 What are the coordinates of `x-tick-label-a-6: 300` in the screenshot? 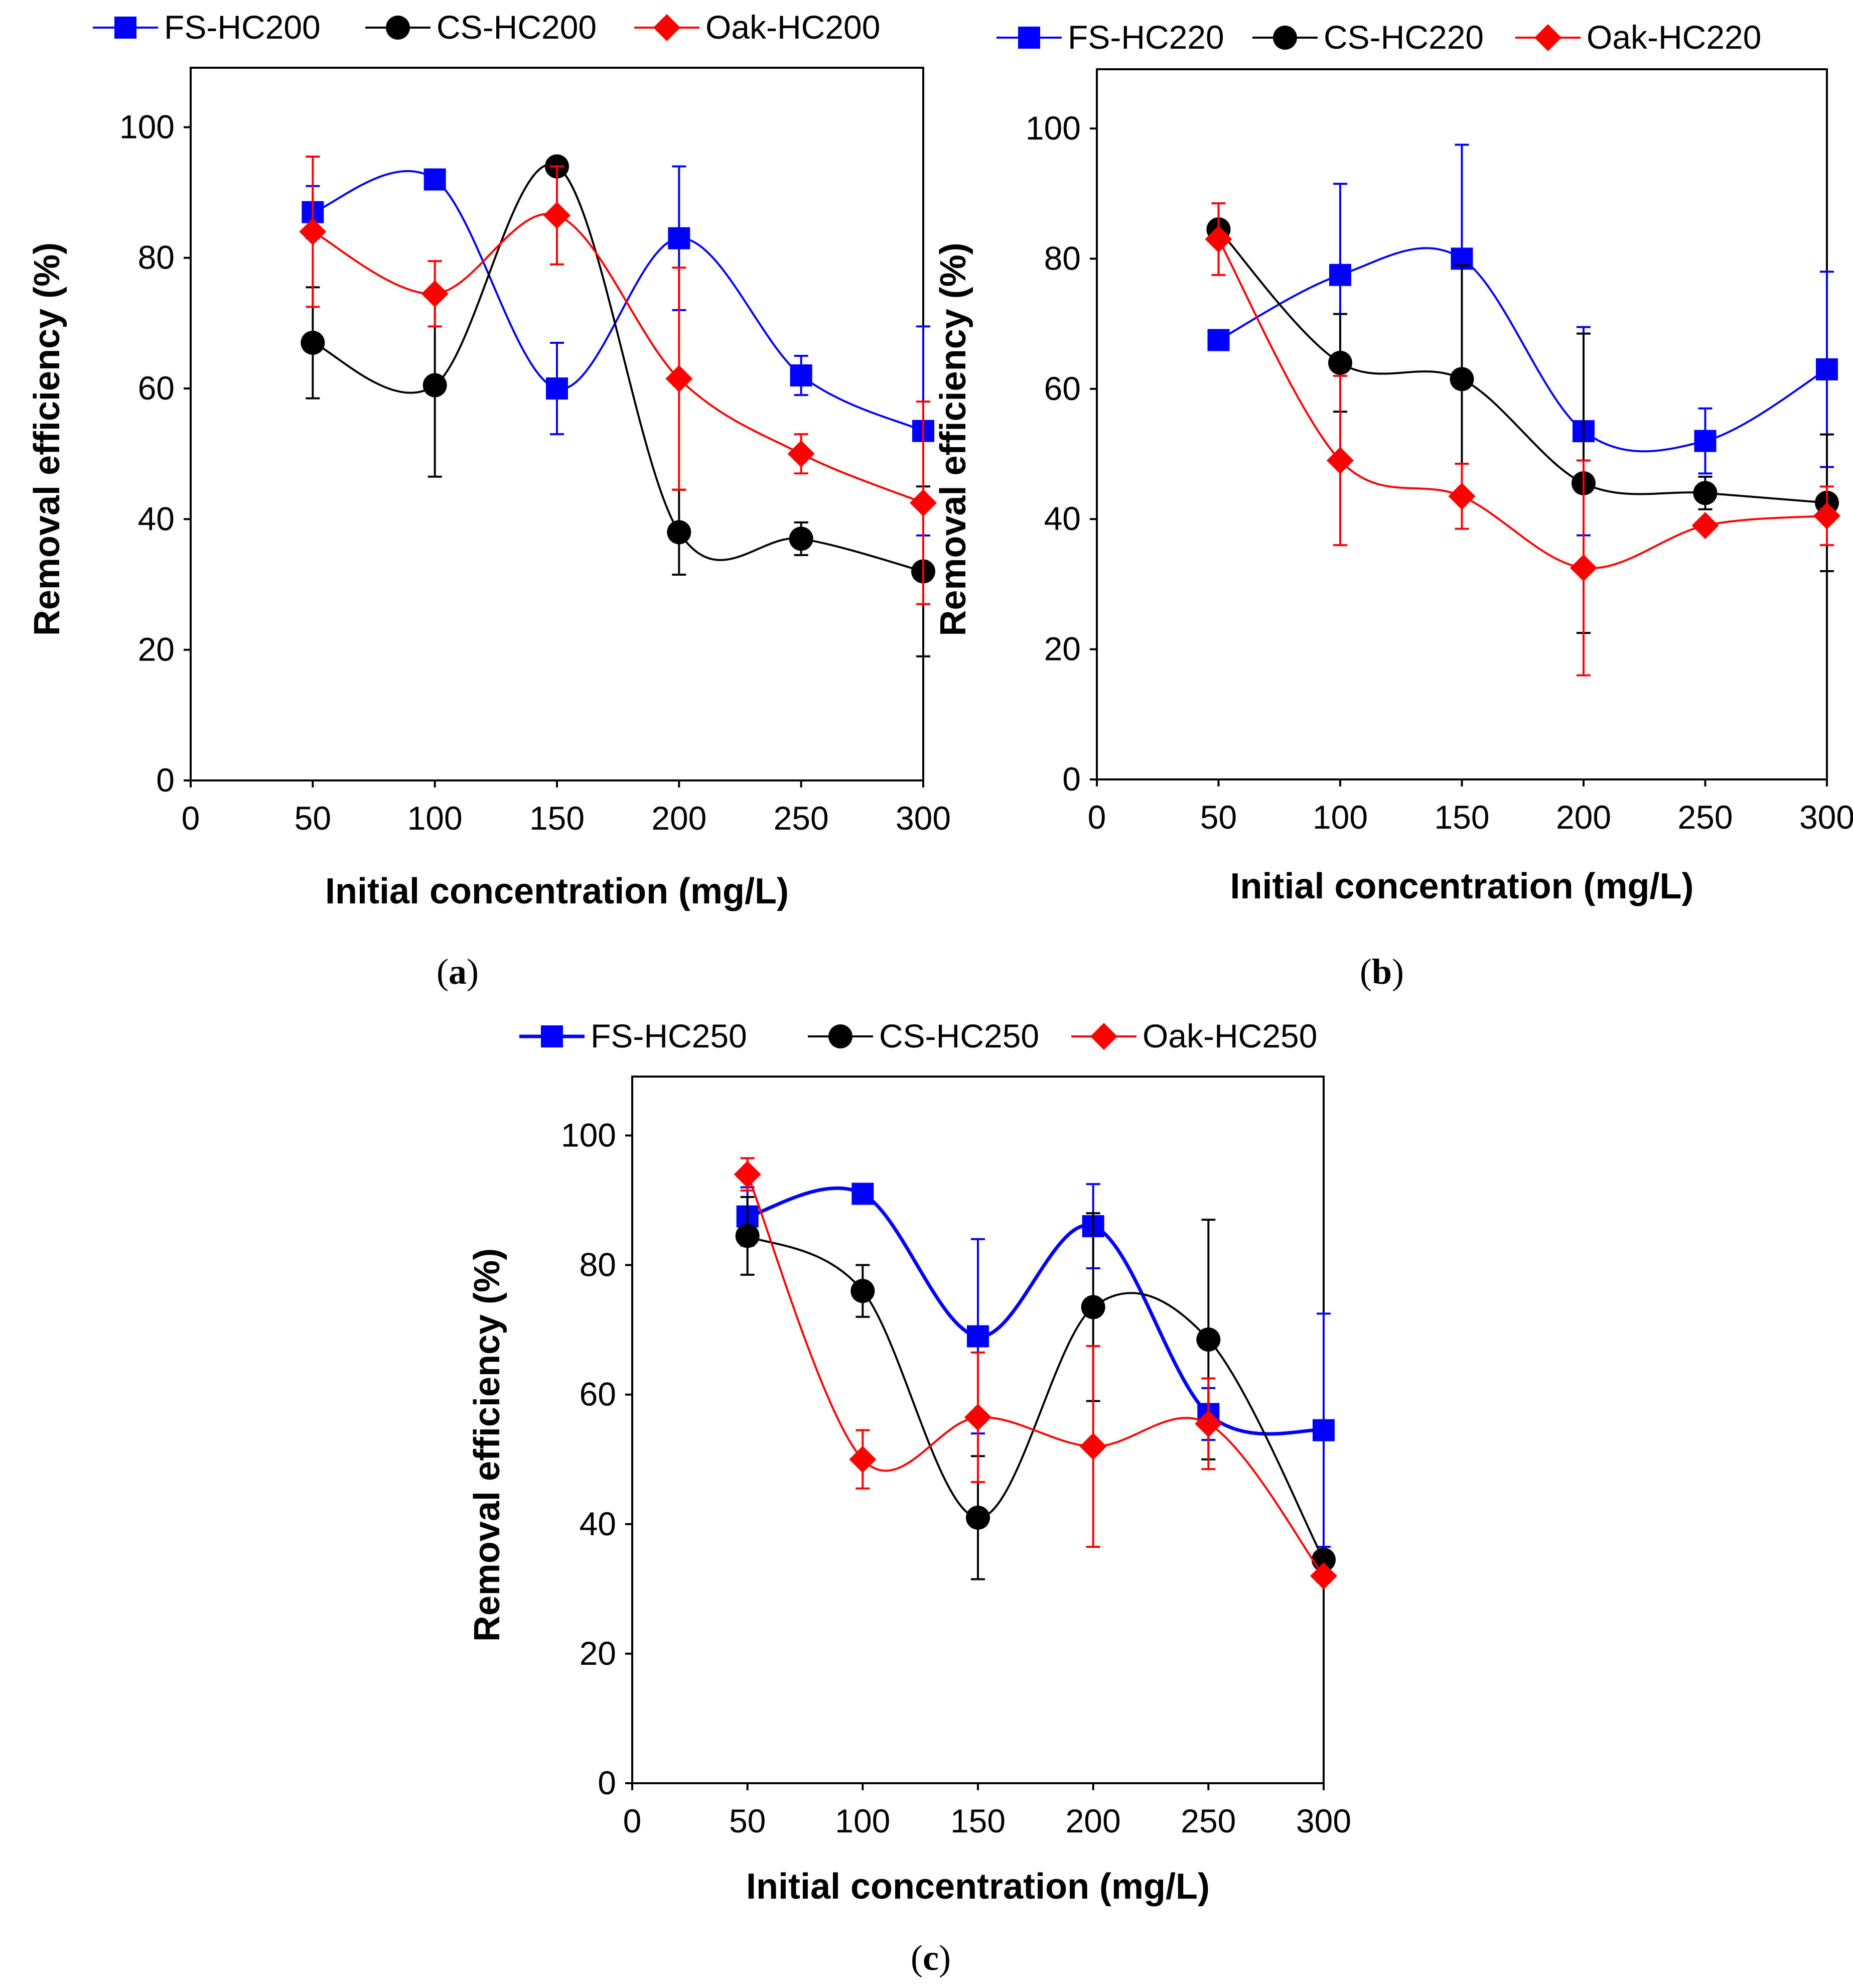 It's located at (923, 819).